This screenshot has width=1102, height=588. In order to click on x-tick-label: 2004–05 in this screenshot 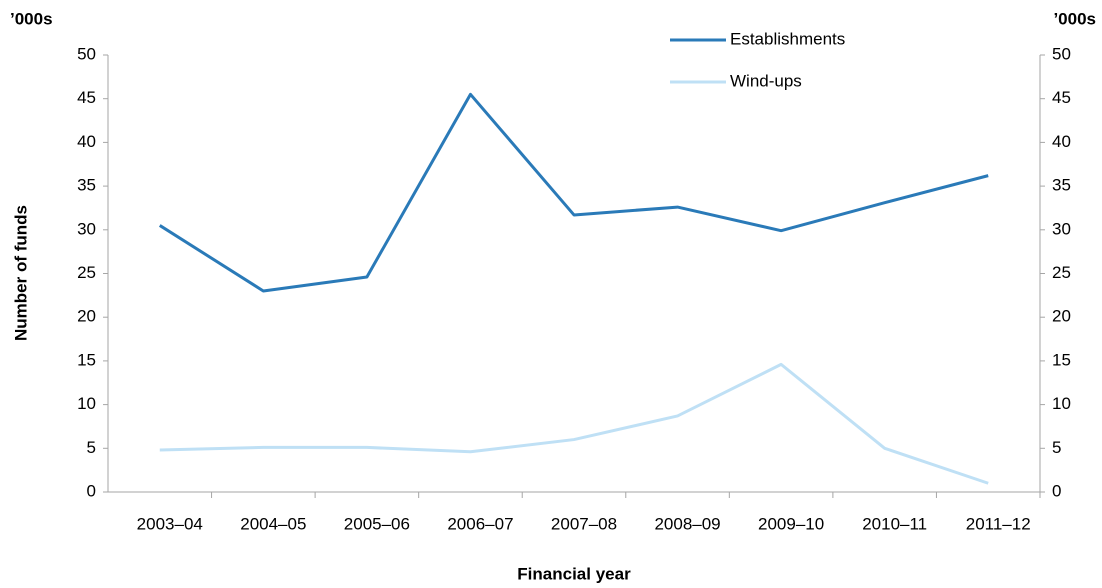, I will do `click(273, 523)`.